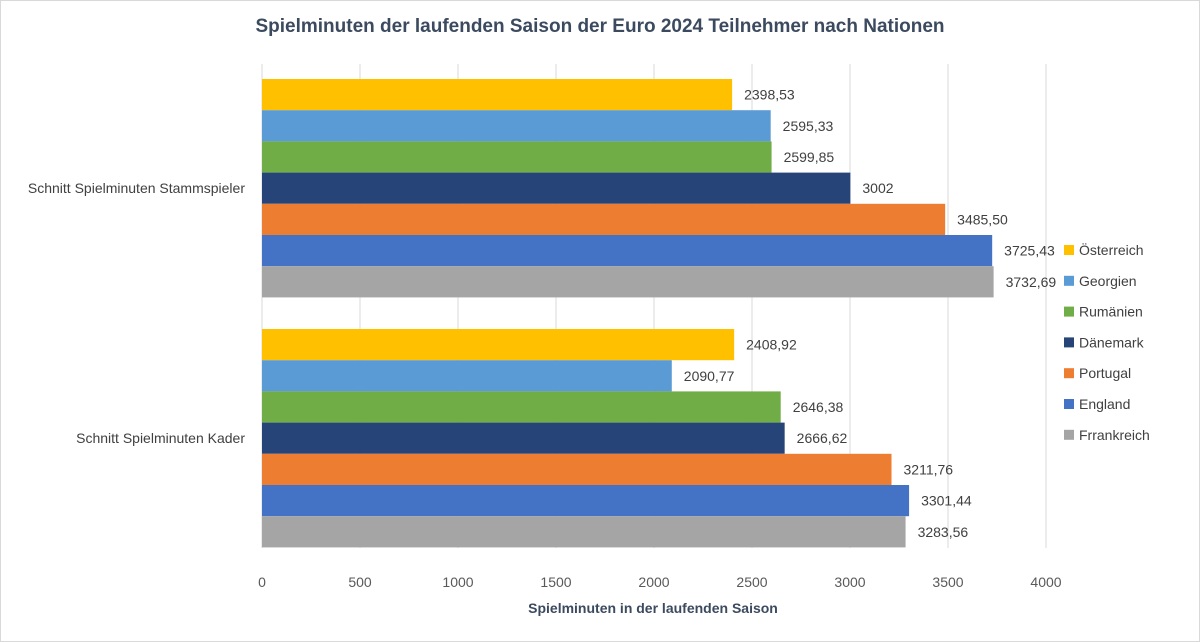 The image size is (1200, 642). Describe the element at coordinates (771, 345) in the screenshot. I see `data-label: 2408,92` at that location.